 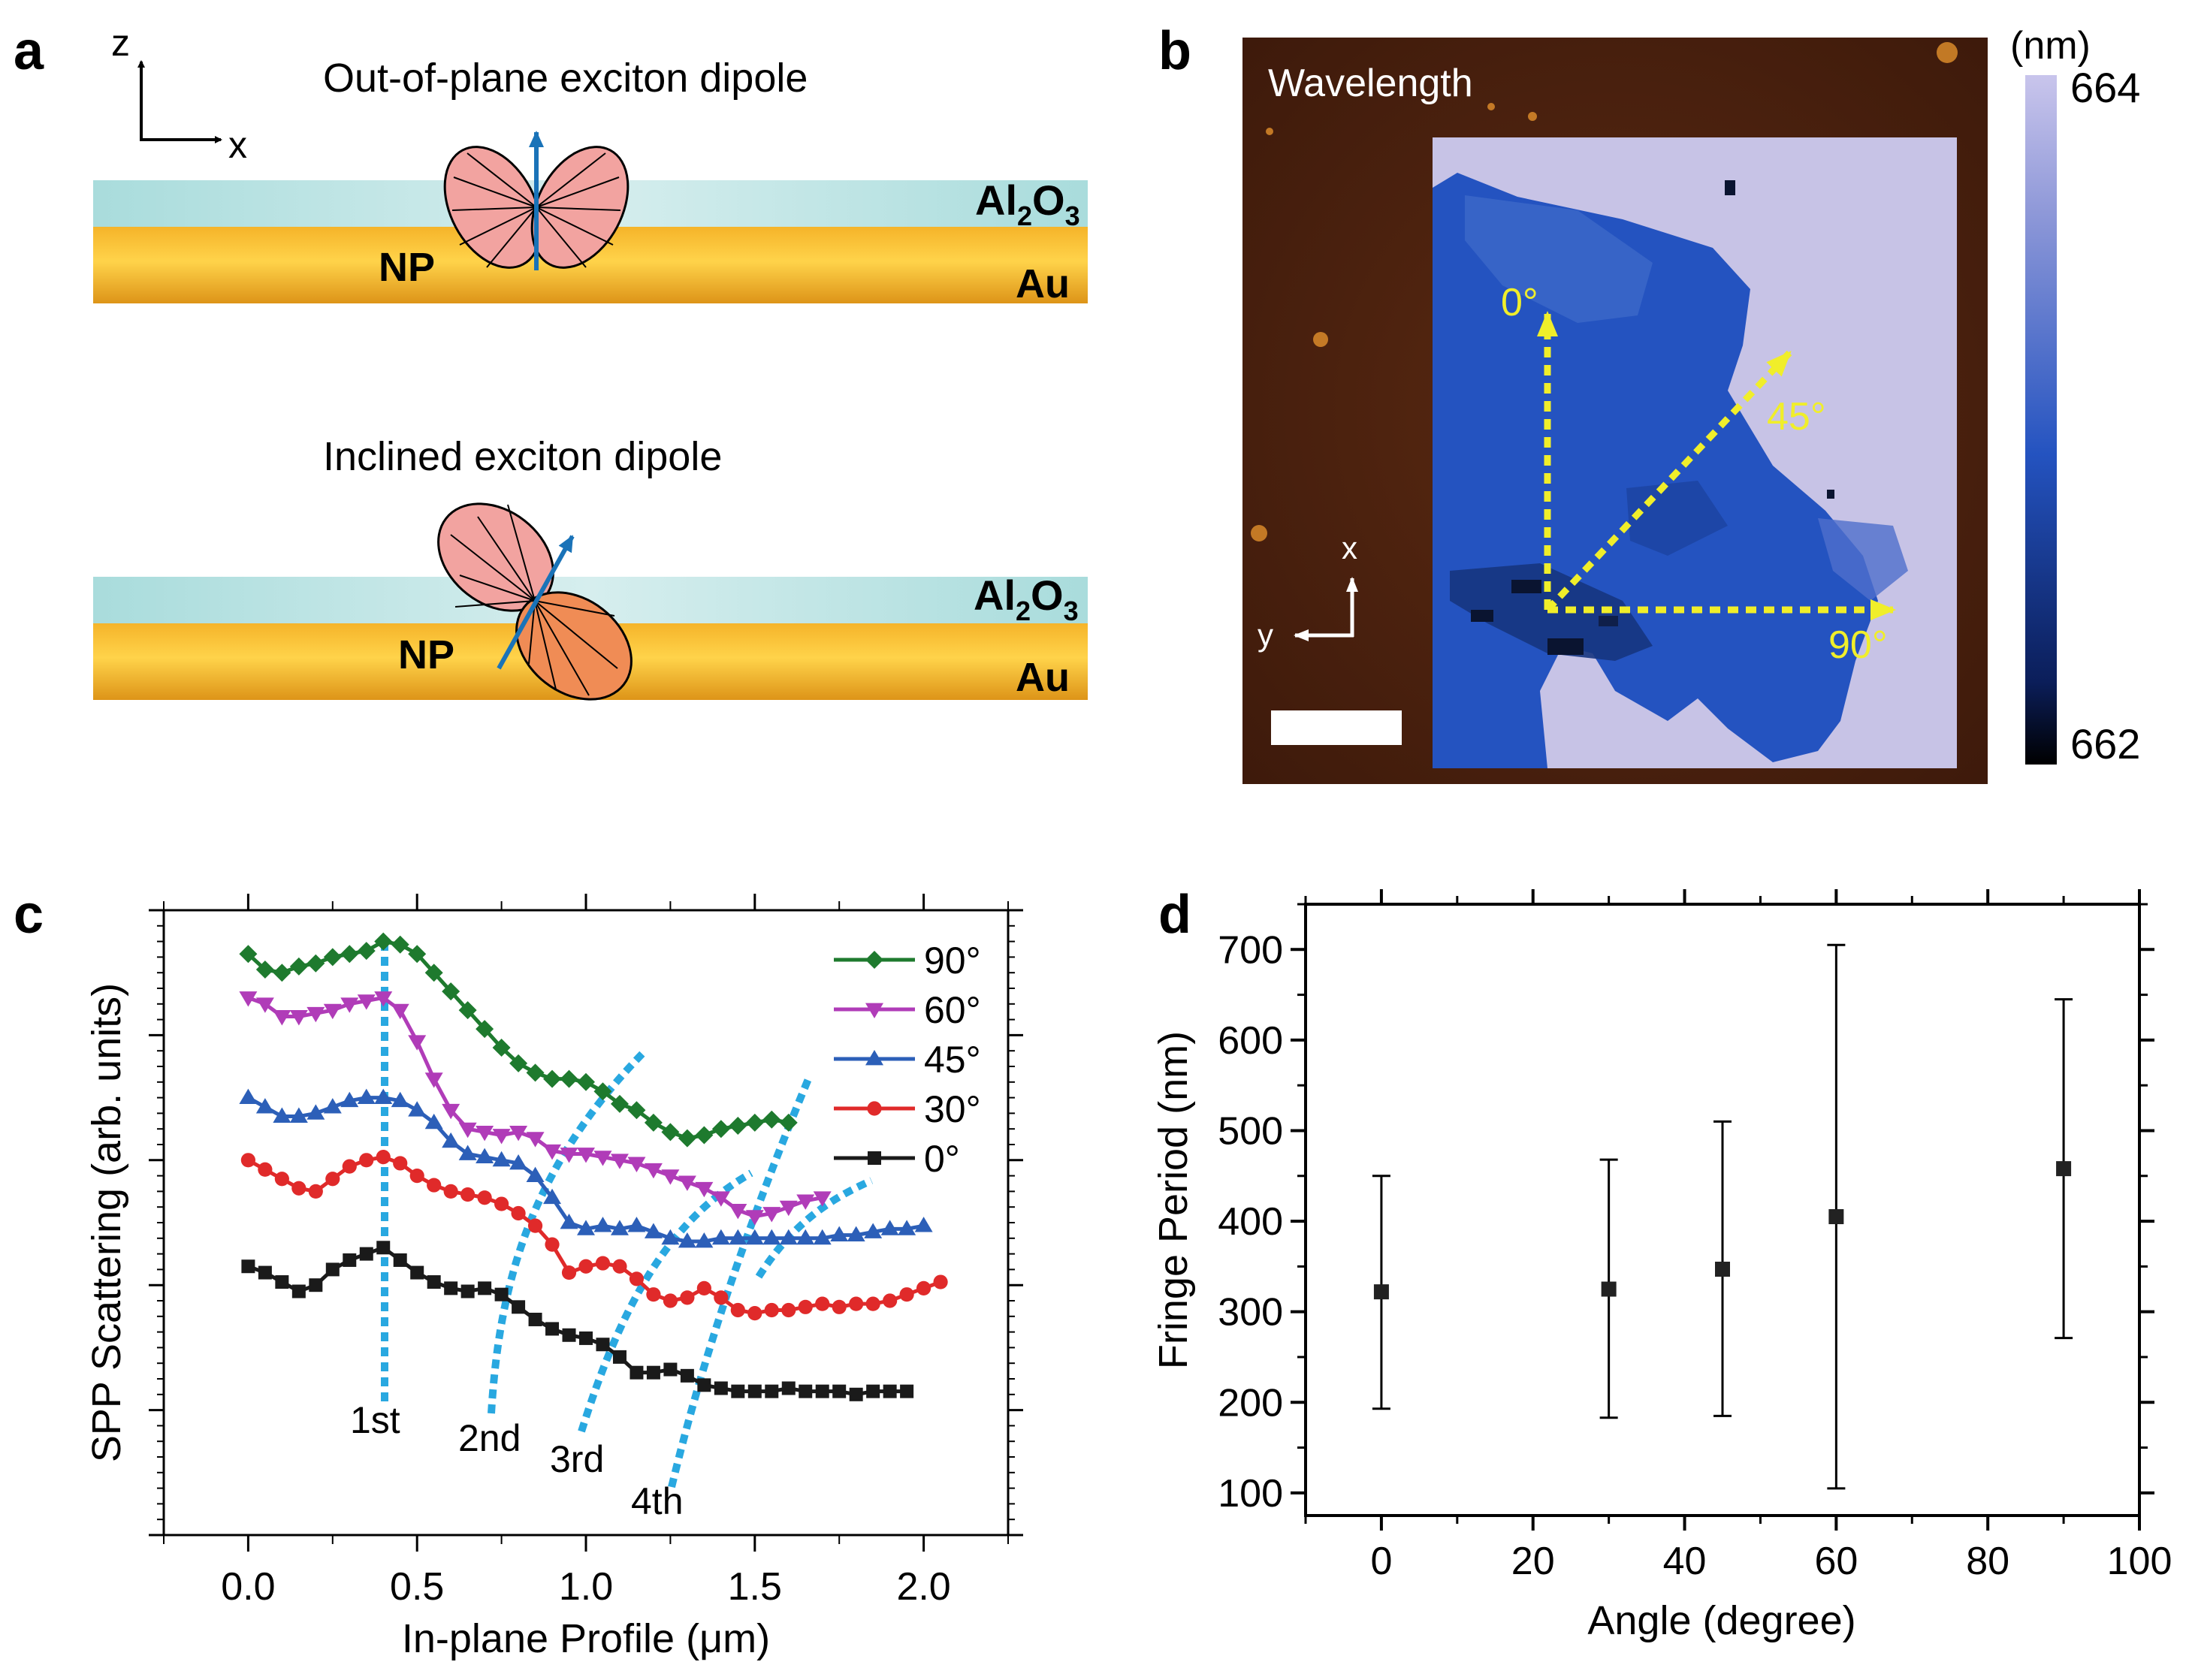 I want to click on order-label-3rd: 3rd, so click(x=577, y=1459).